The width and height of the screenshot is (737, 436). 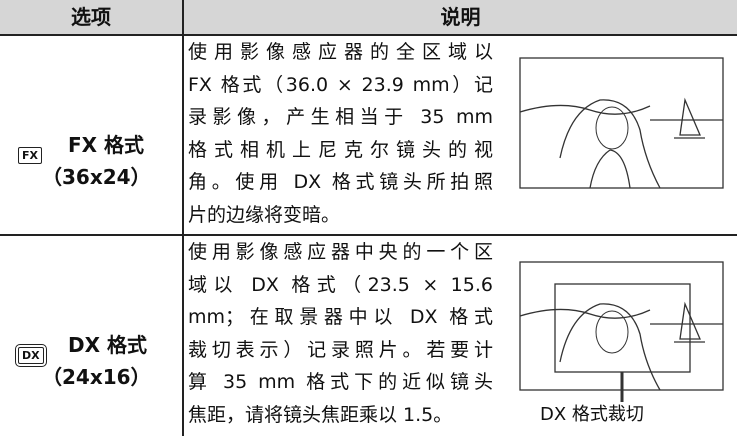 What do you see at coordinates (340, 252) in the screenshot?
I see `description-line: 使用影像感应器中央的一个区` at bounding box center [340, 252].